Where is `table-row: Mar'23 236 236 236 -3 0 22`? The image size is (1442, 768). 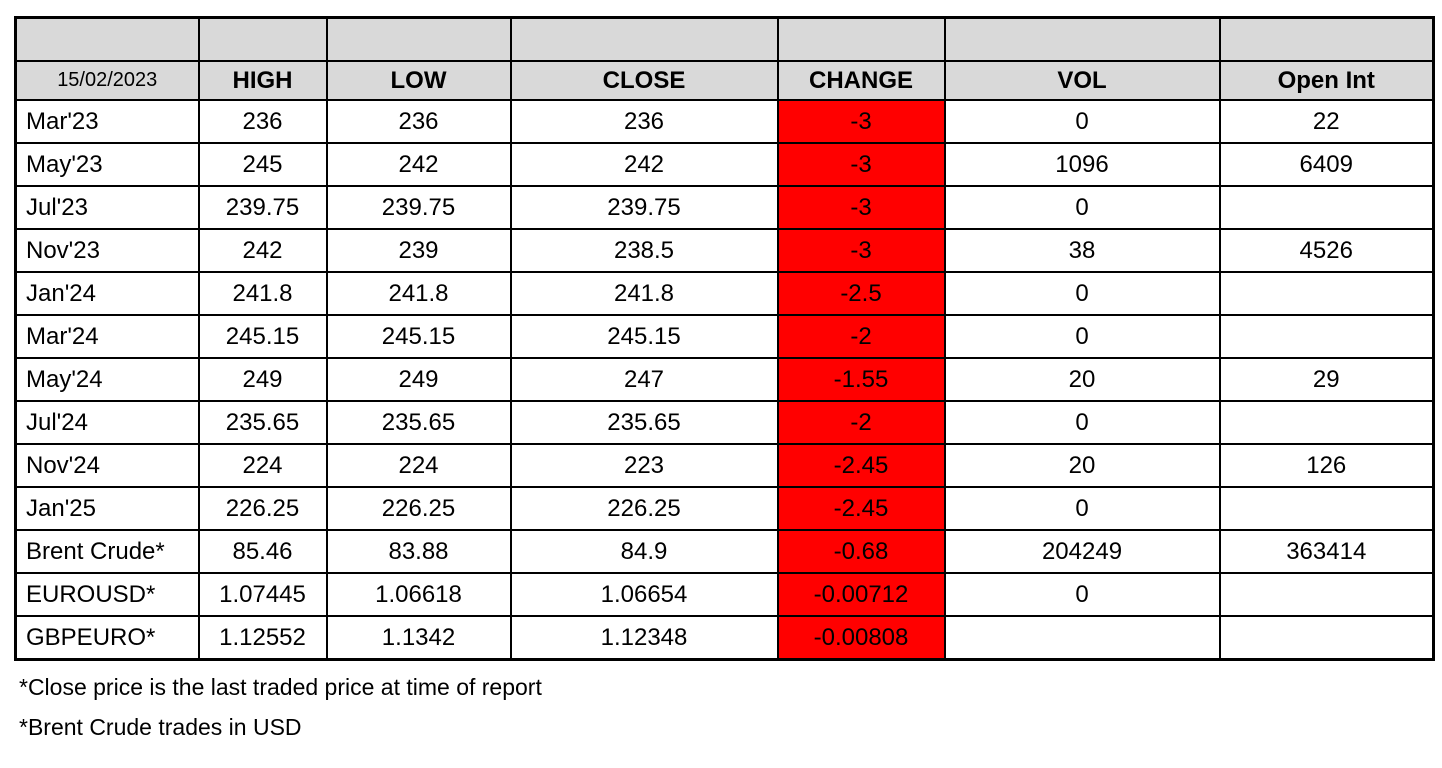
table-row: Mar'23 236 236 236 -3 0 22 is located at coordinates (724, 121).